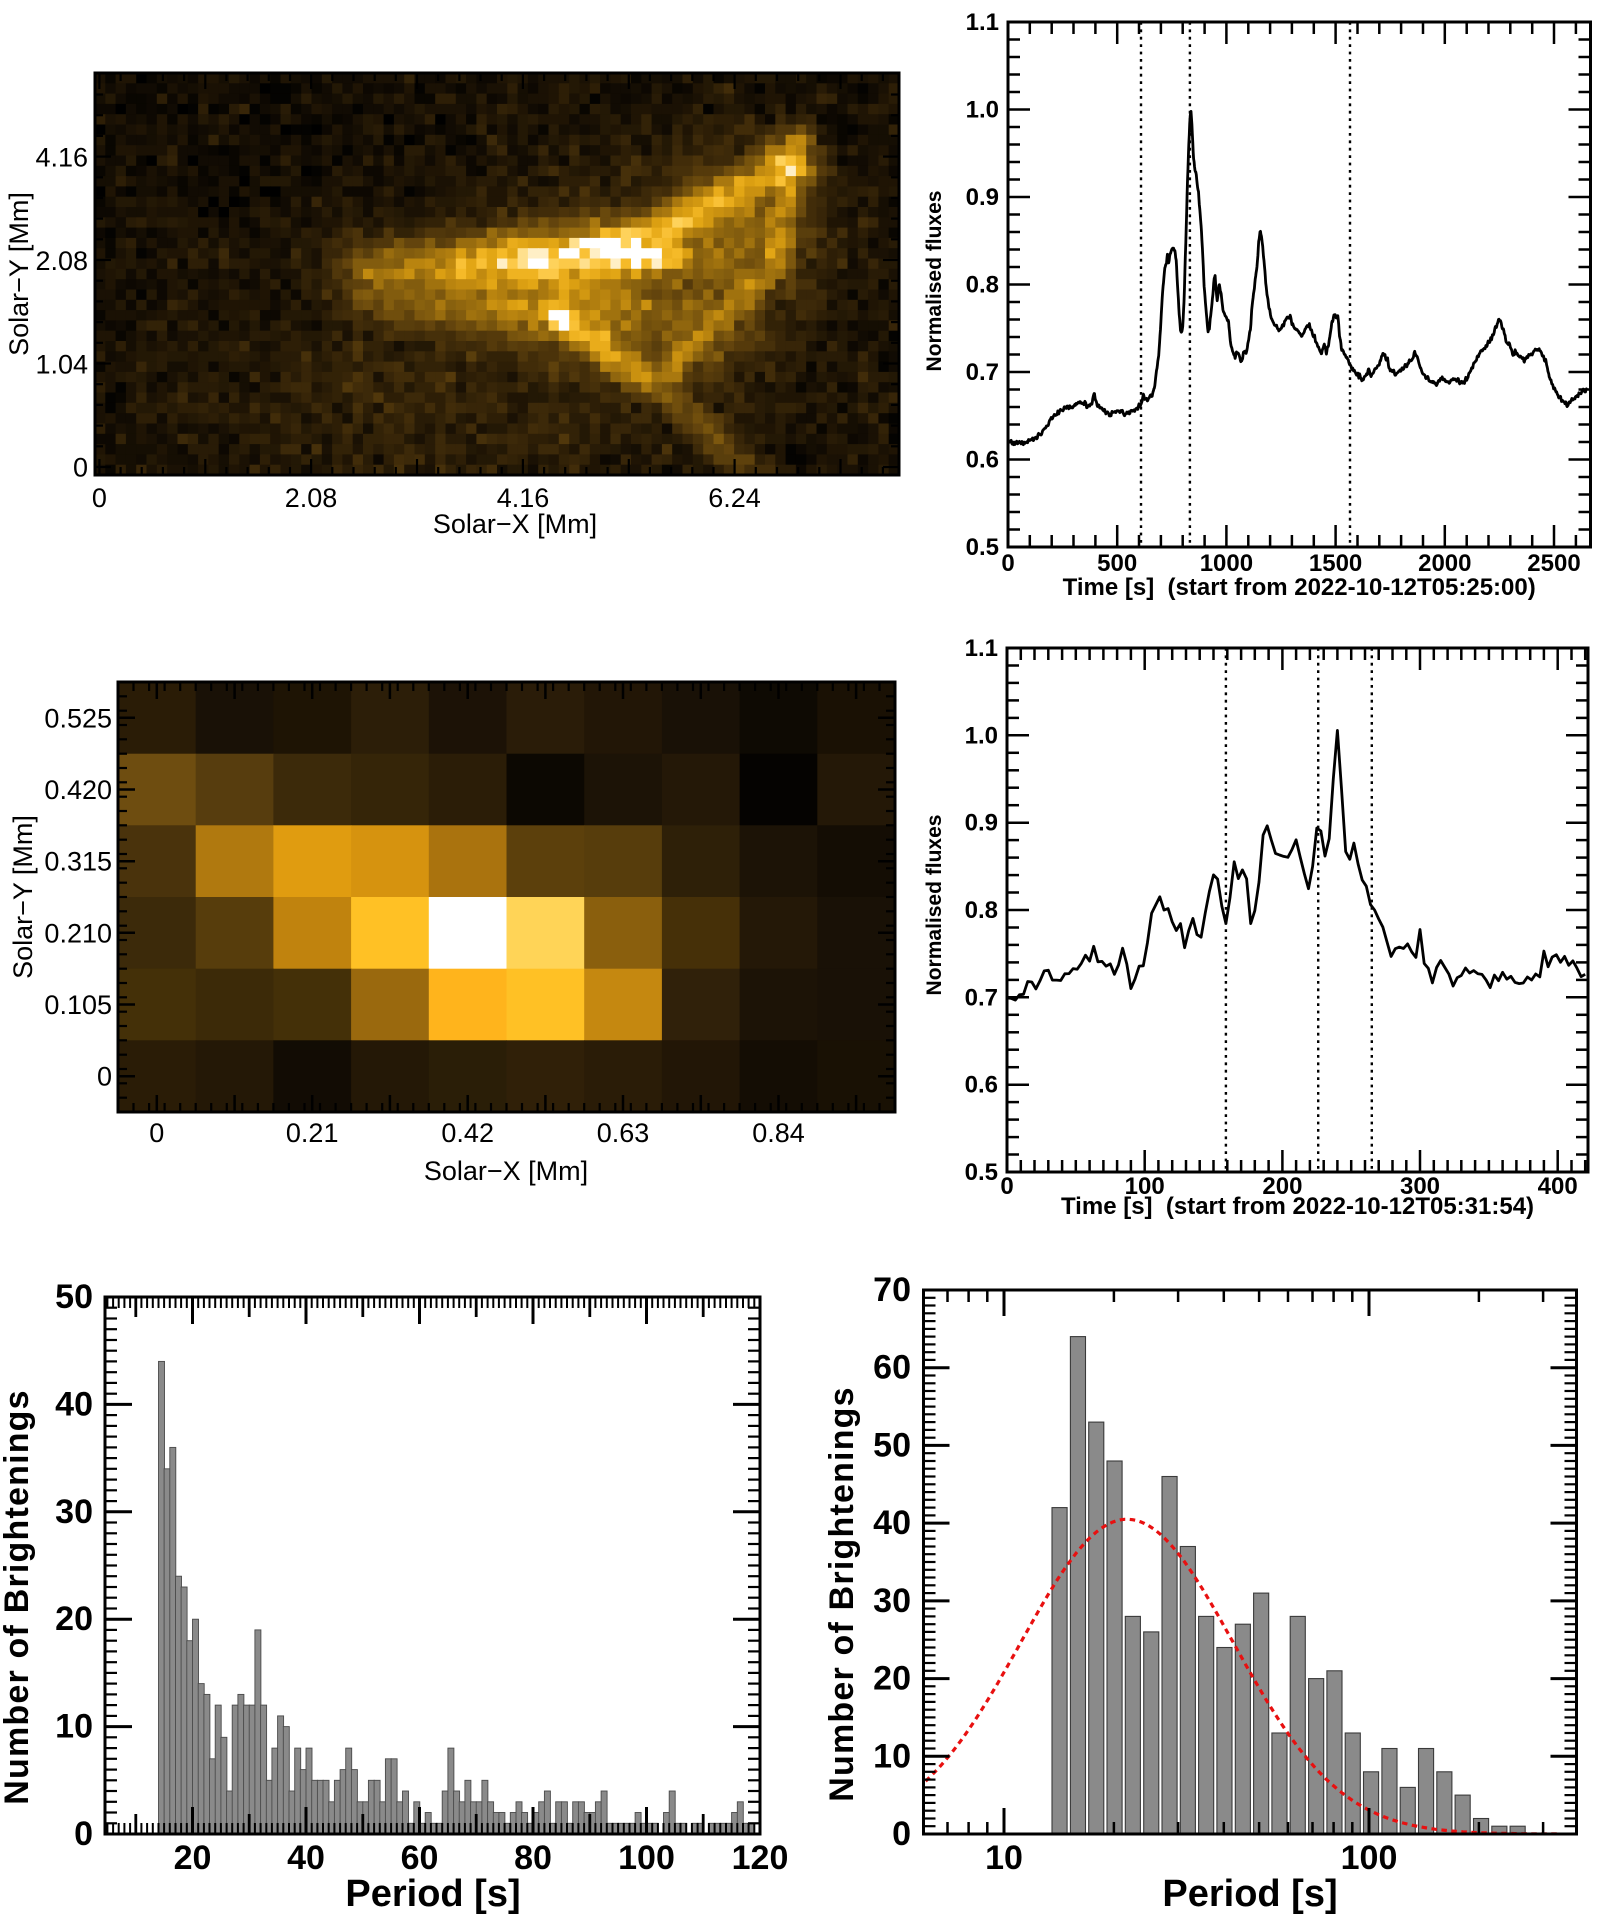 This screenshot has height=1917, width=1600. What do you see at coordinates (778, 1133) in the screenshot?
I see `svg-text: 0.84` at bounding box center [778, 1133].